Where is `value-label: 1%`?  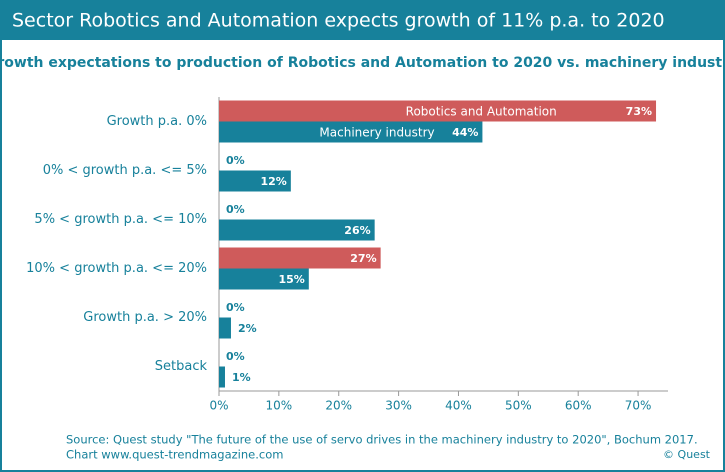
value-label: 1% is located at coordinates (241, 377).